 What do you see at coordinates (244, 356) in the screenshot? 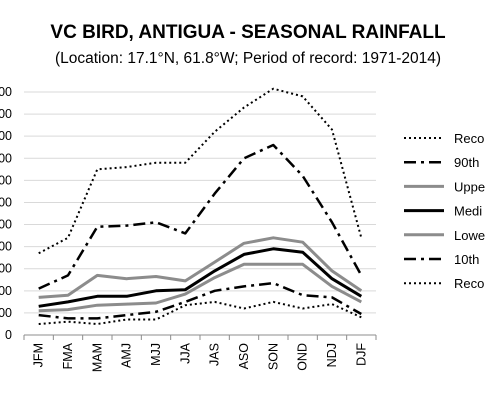
I see `x-tick-label: ASO` at bounding box center [244, 356].